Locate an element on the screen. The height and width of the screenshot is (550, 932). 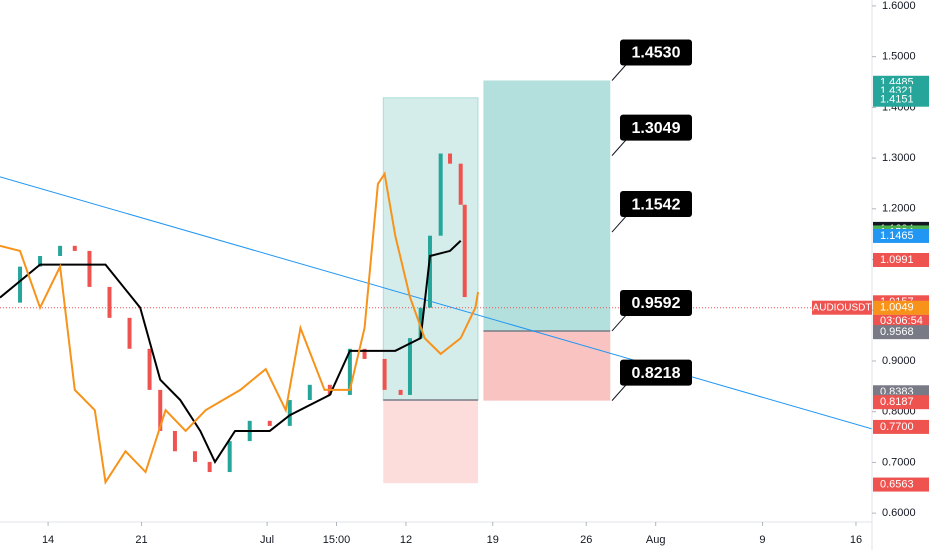
x-tick-label: 15:00 is located at coordinates (337, 540).